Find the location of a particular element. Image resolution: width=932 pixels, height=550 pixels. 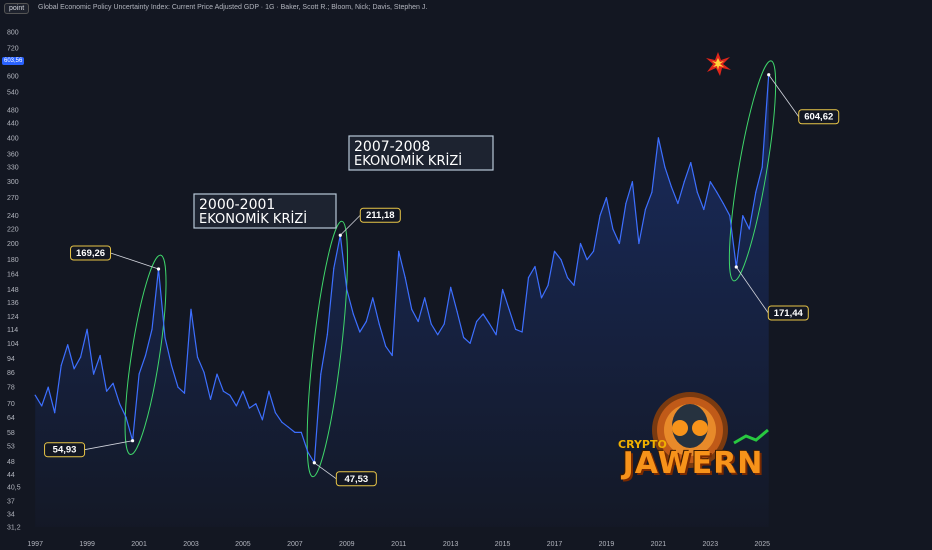

crisis-ellipse is located at coordinates (327, 349).